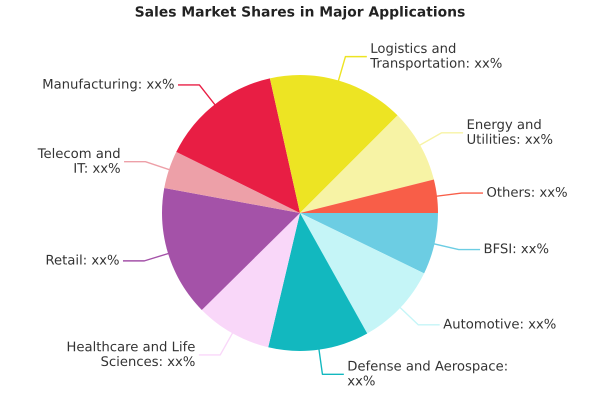 This screenshot has height=400, width=600. What do you see at coordinates (510, 131) in the screenshot?
I see `slice-label: Energy and Utilities: xx%` at bounding box center [510, 131].